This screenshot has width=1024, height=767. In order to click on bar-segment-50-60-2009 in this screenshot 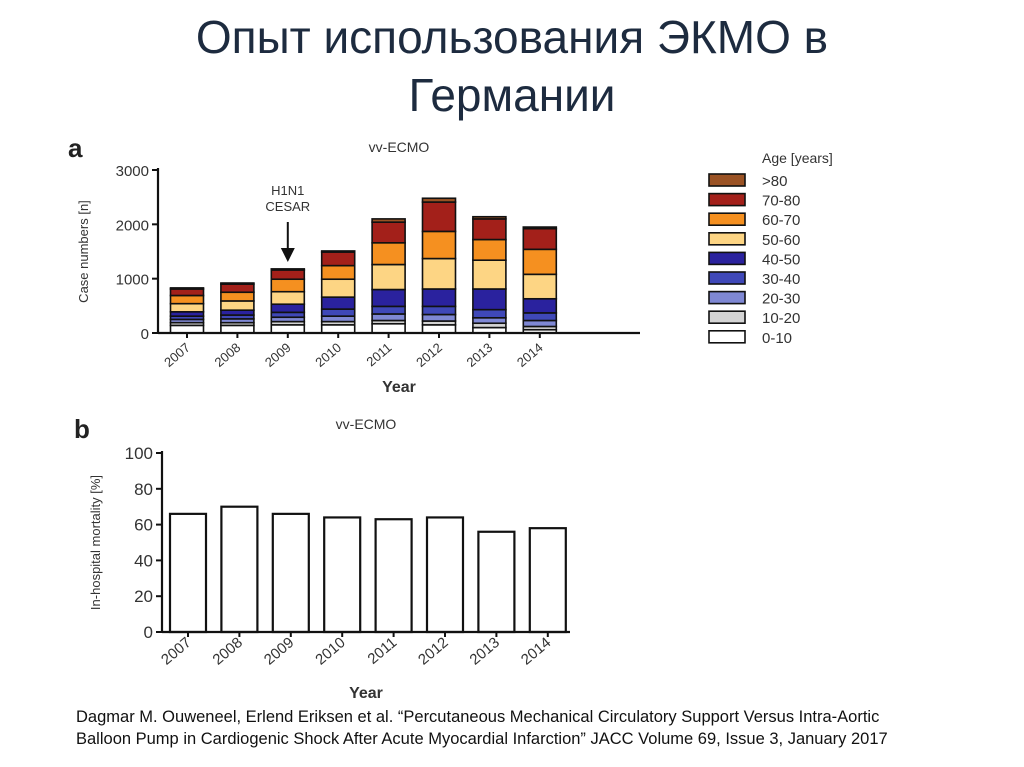, I will do `click(288, 298)`.